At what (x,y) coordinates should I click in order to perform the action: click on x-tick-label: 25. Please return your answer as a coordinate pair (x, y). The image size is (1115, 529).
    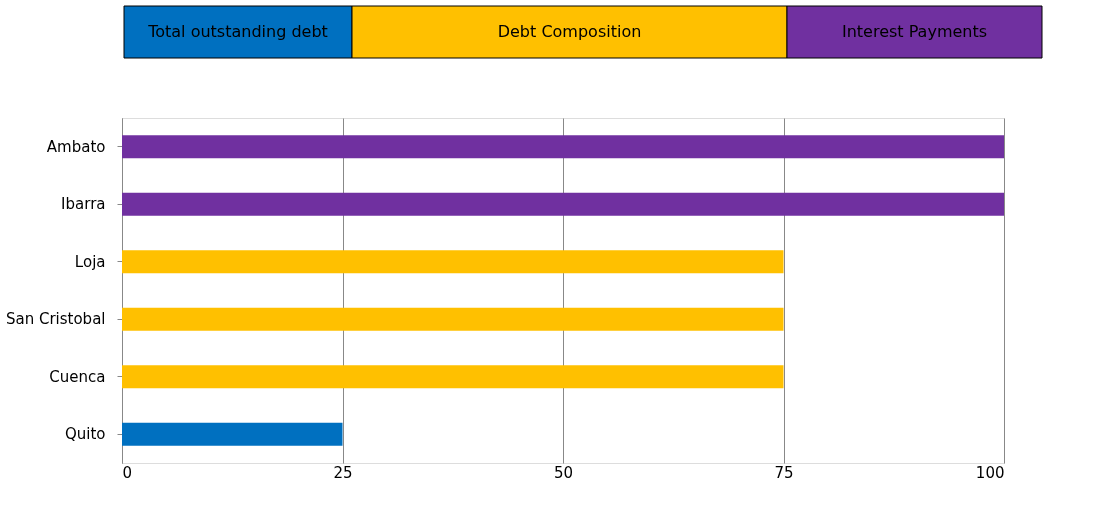
    Looking at the image, I should click on (343, 472).